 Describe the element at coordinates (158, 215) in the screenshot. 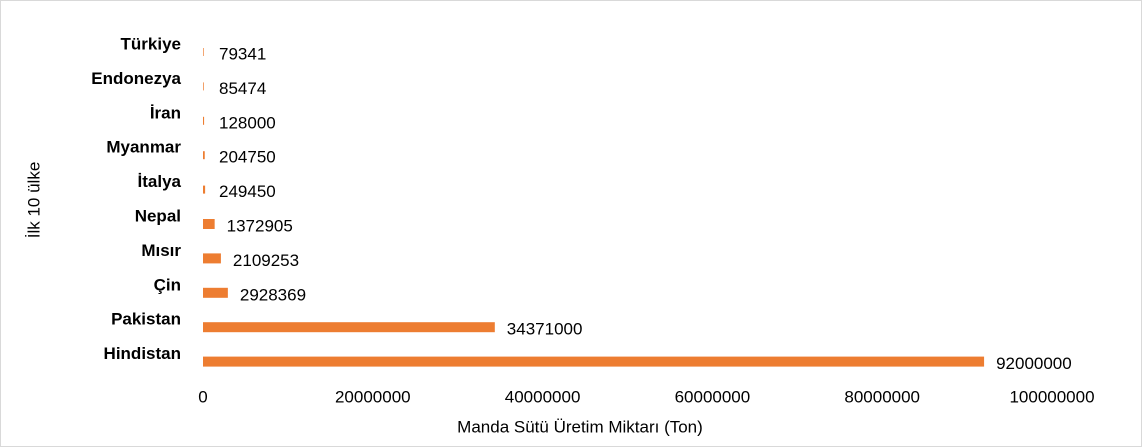

I see `y-tick-label: Nepal` at that location.